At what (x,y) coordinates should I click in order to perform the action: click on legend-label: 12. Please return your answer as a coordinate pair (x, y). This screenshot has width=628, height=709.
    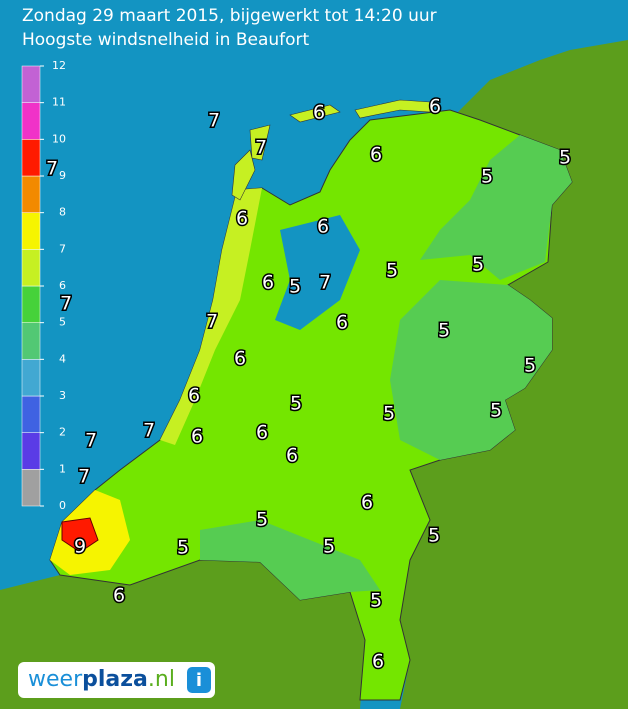
    Looking at the image, I should click on (59, 65).